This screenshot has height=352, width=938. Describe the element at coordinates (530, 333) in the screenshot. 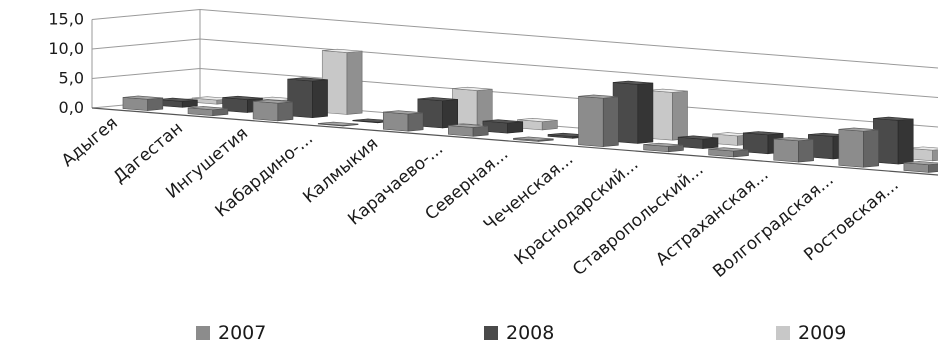

I see `legend-label-2008: 2008` at that location.